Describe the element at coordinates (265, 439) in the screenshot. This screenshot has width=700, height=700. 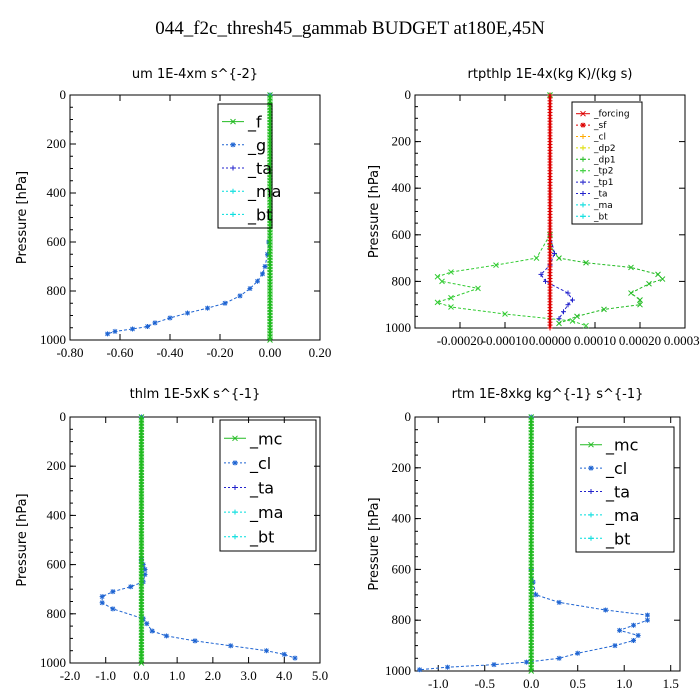
I see `legend-label: _mc` at that location.